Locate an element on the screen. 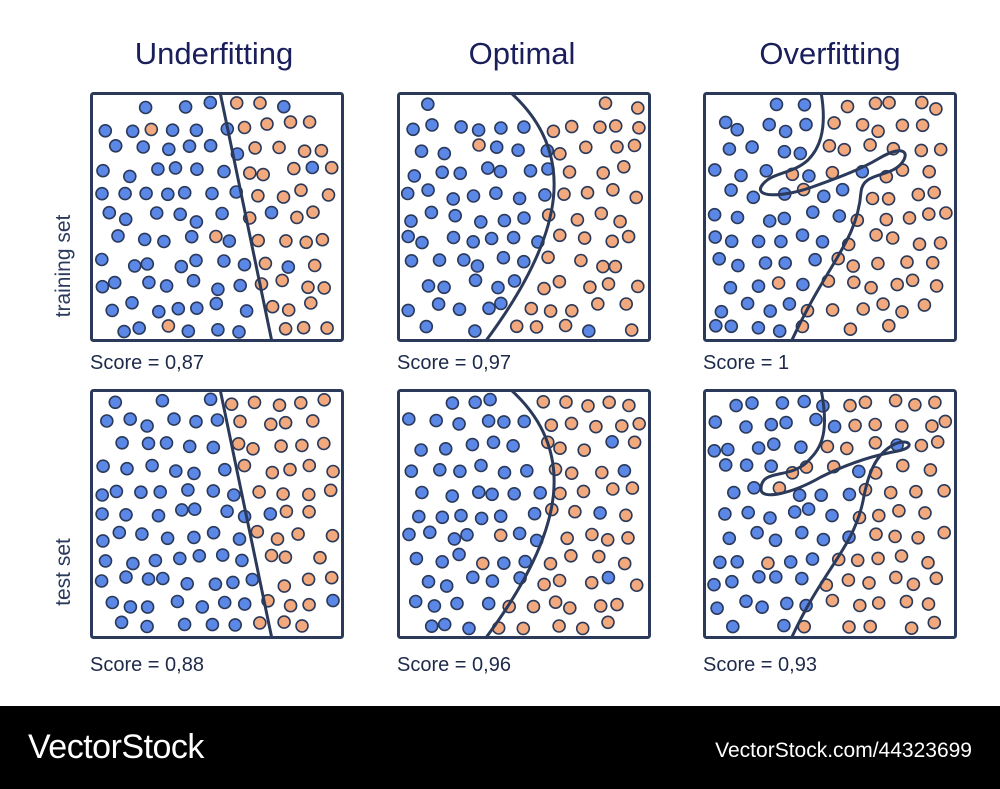 This screenshot has height=789, width=1000. title-overfitting: Overfitting is located at coordinates (830, 53).